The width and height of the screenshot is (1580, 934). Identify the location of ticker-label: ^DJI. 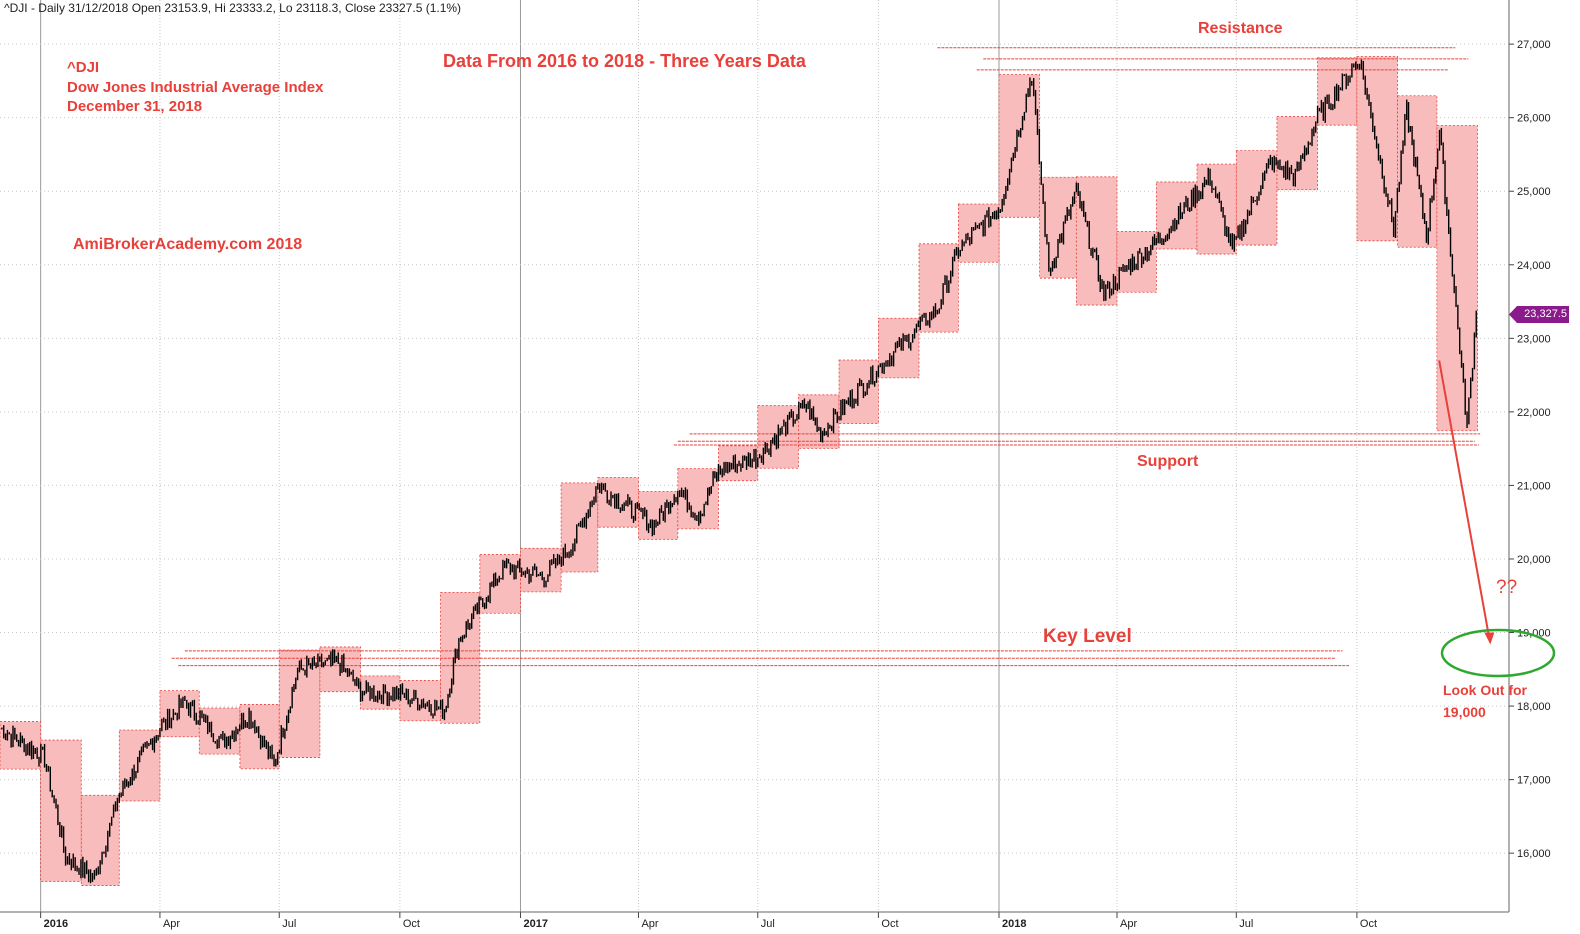
(83, 67).